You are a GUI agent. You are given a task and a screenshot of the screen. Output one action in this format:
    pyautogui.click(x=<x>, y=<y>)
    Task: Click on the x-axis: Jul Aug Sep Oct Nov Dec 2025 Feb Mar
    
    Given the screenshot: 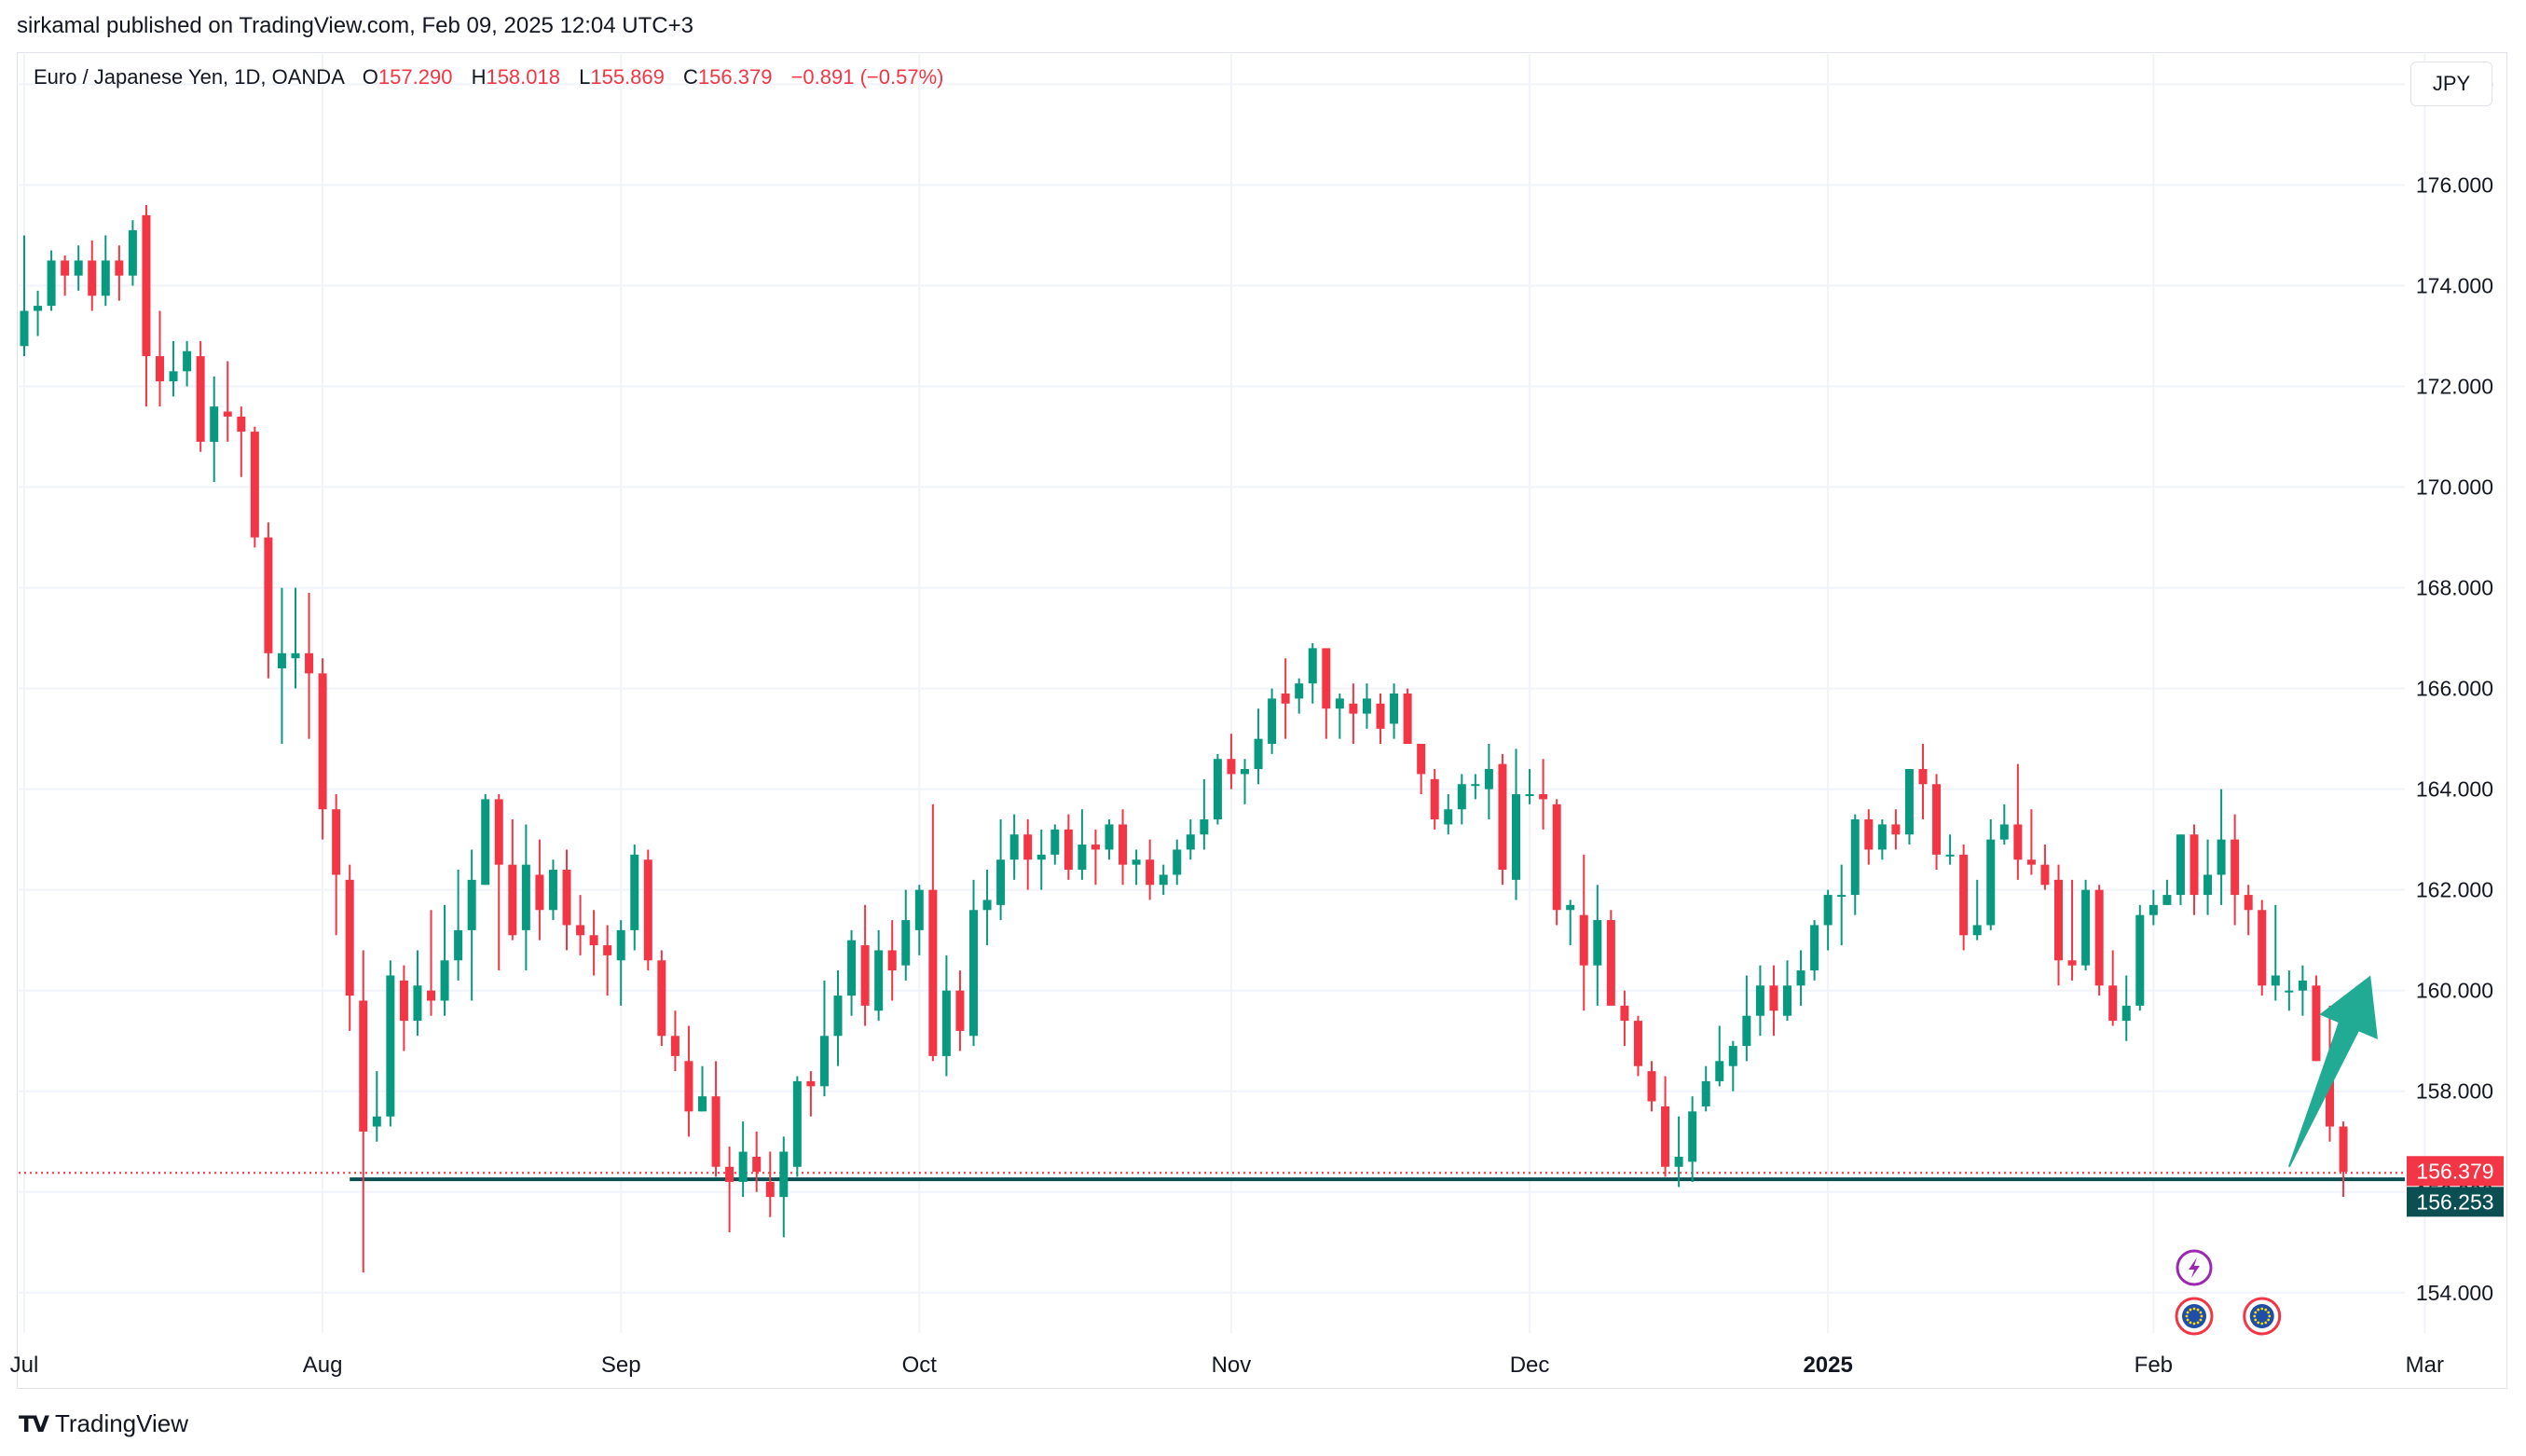 What is the action you would take?
    pyautogui.click(x=1227, y=1365)
    